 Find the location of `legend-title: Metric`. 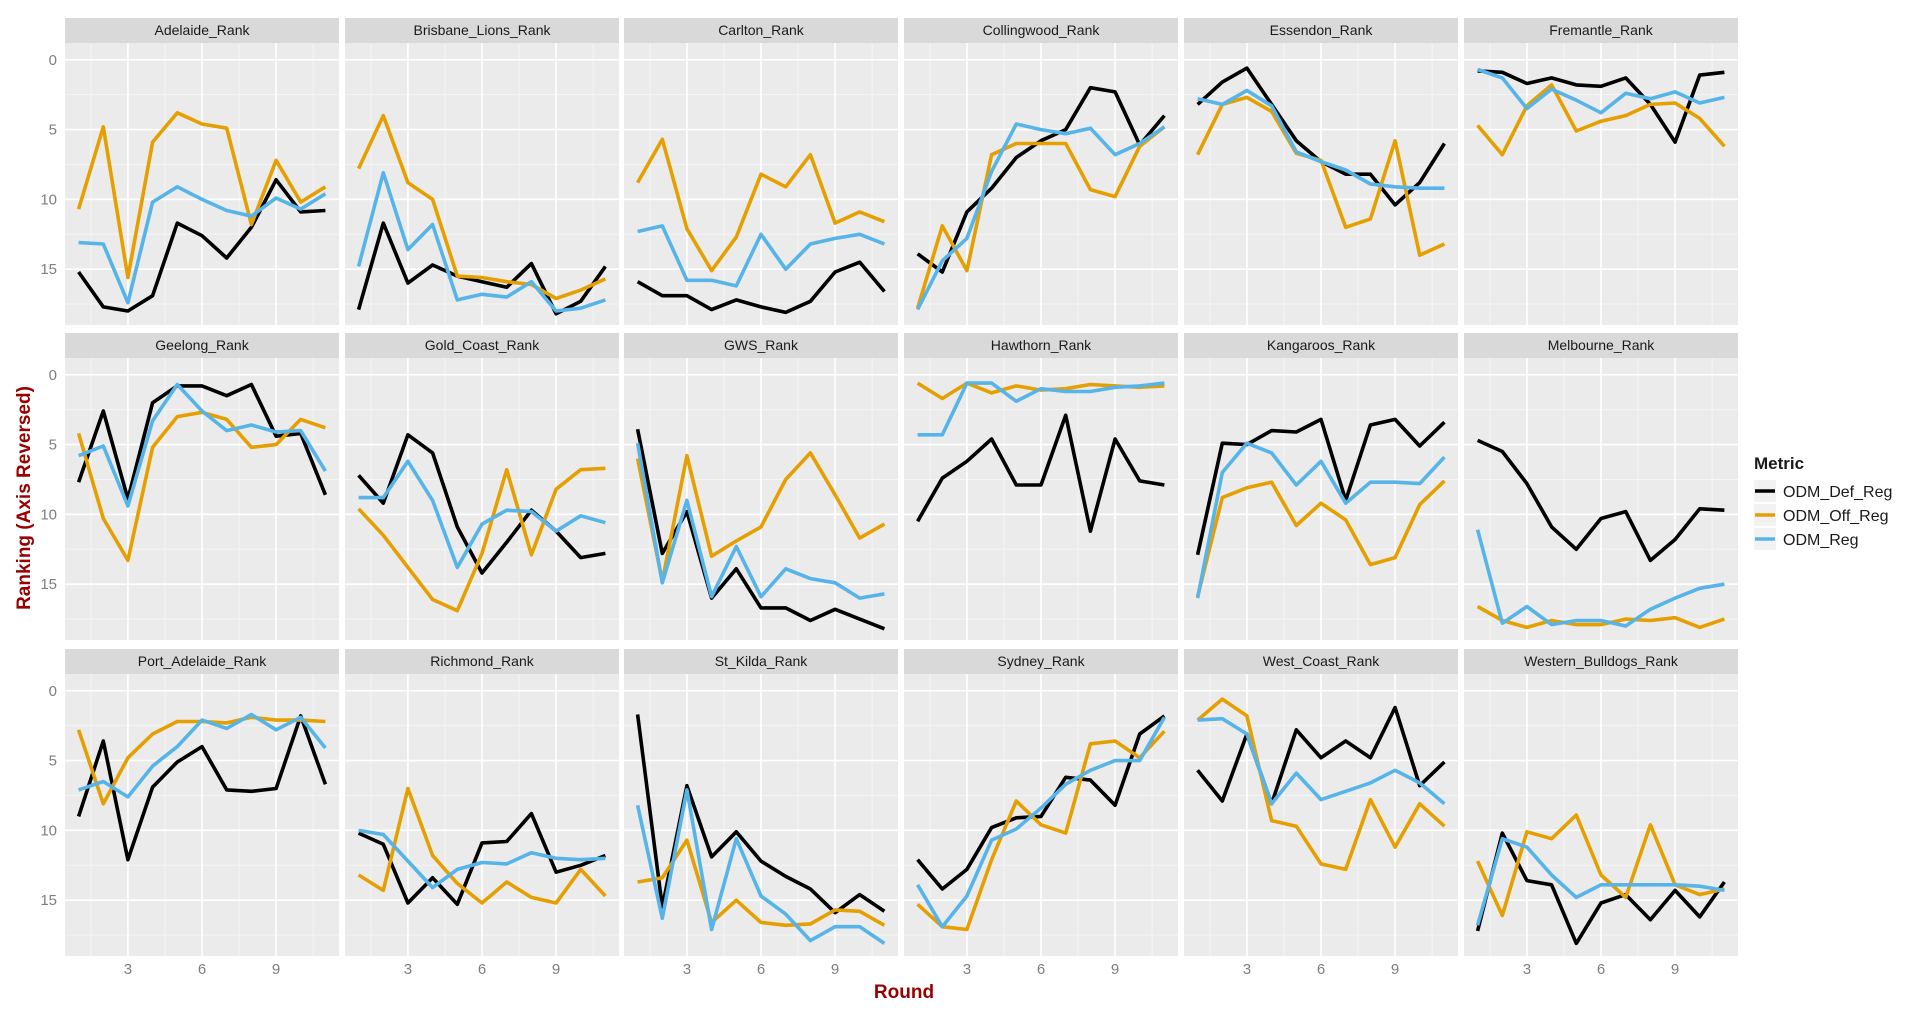

legend-title: Metric is located at coordinates (1779, 463).